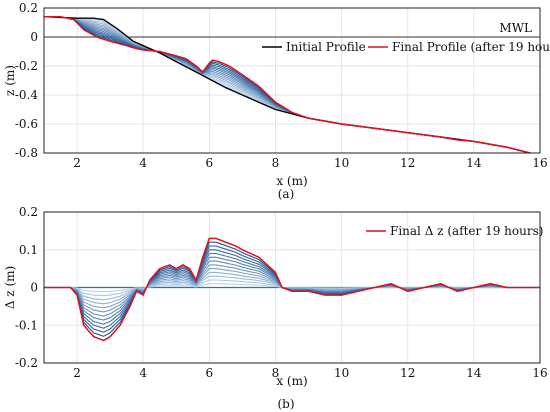  What do you see at coordinates (285, 404) in the screenshot?
I see `panel-caption: (b)` at bounding box center [285, 404].